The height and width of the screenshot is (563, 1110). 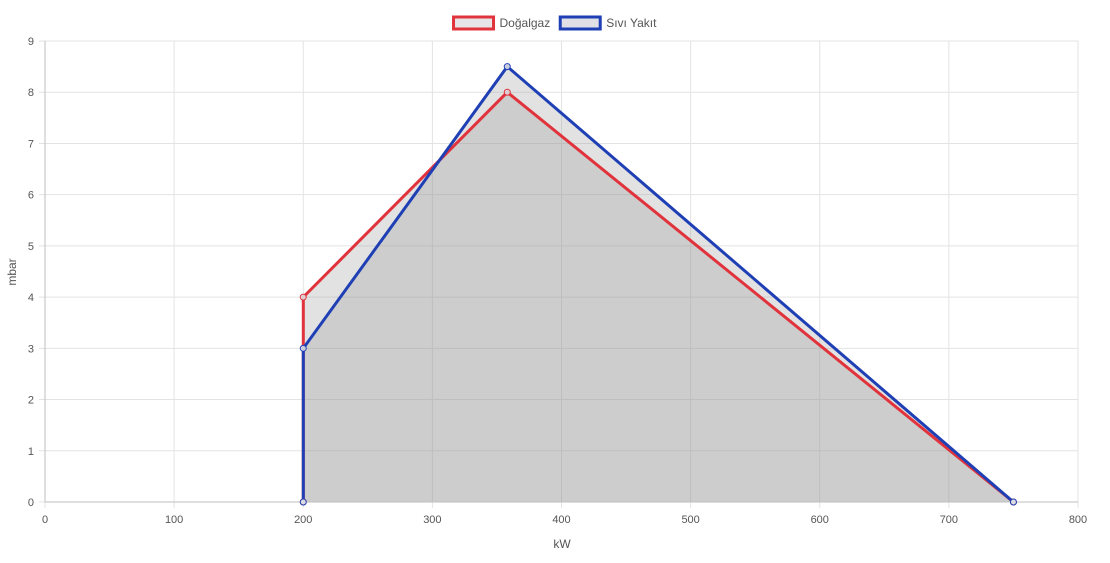 What do you see at coordinates (555, 23) in the screenshot?
I see `legend: Doğalgaz Sıvı Yakıt` at bounding box center [555, 23].